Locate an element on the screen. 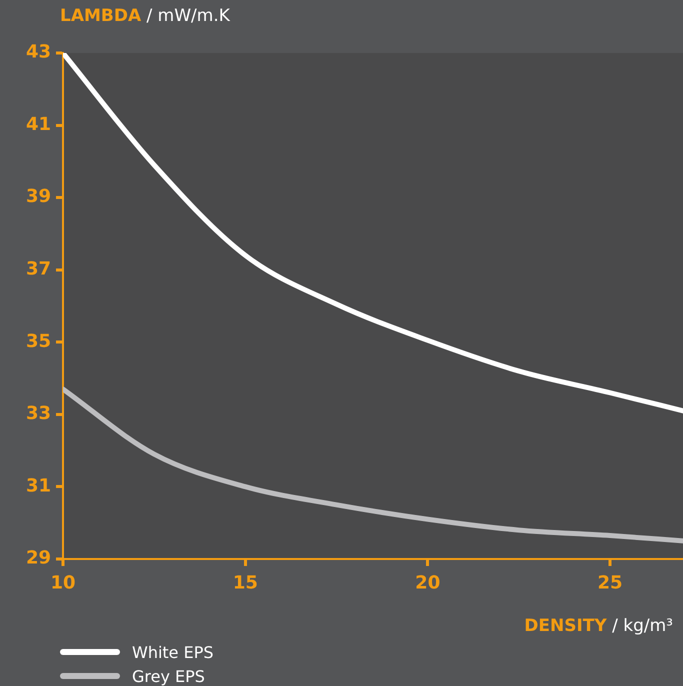 This screenshot has width=683, height=686. x-tick-label: 10 is located at coordinates (63, 583).